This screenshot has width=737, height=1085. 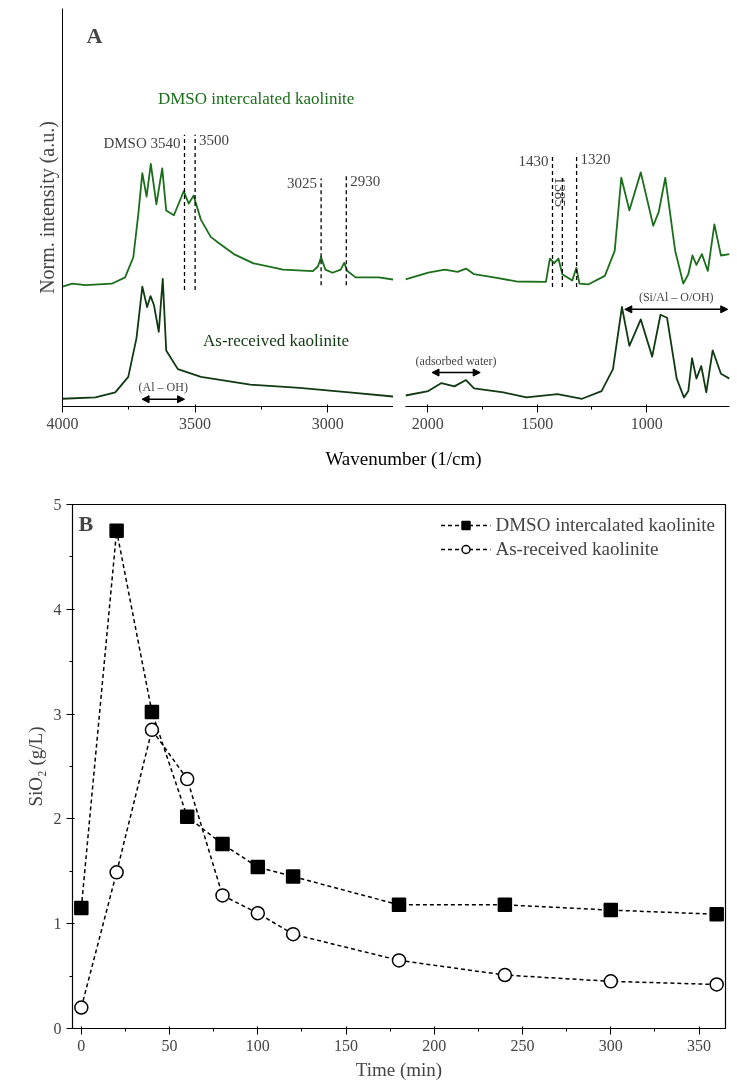 I want to click on ref-line-label: 1430, so click(x=533, y=160).